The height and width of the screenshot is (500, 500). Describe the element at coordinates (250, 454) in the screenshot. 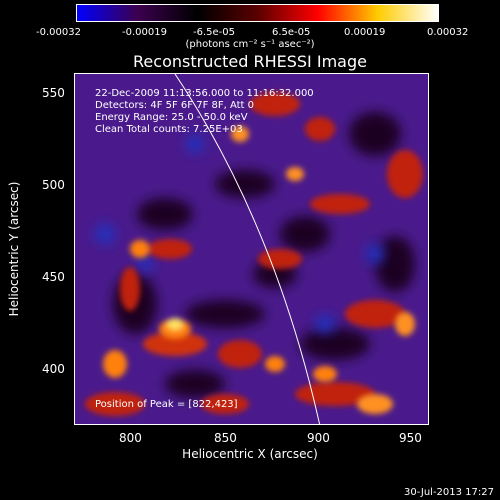

I see `x-axis-label: Heliocentric X (arcsec)` at that location.